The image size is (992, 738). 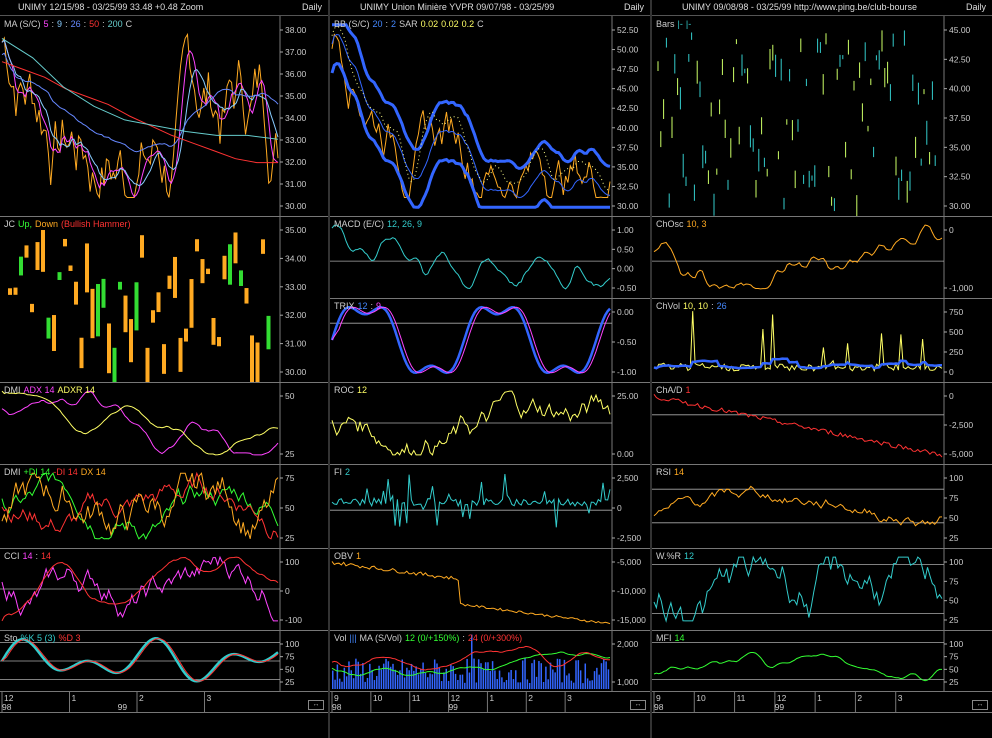 I want to click on indicator-label-part: ChOsc, so click(x=670, y=224).